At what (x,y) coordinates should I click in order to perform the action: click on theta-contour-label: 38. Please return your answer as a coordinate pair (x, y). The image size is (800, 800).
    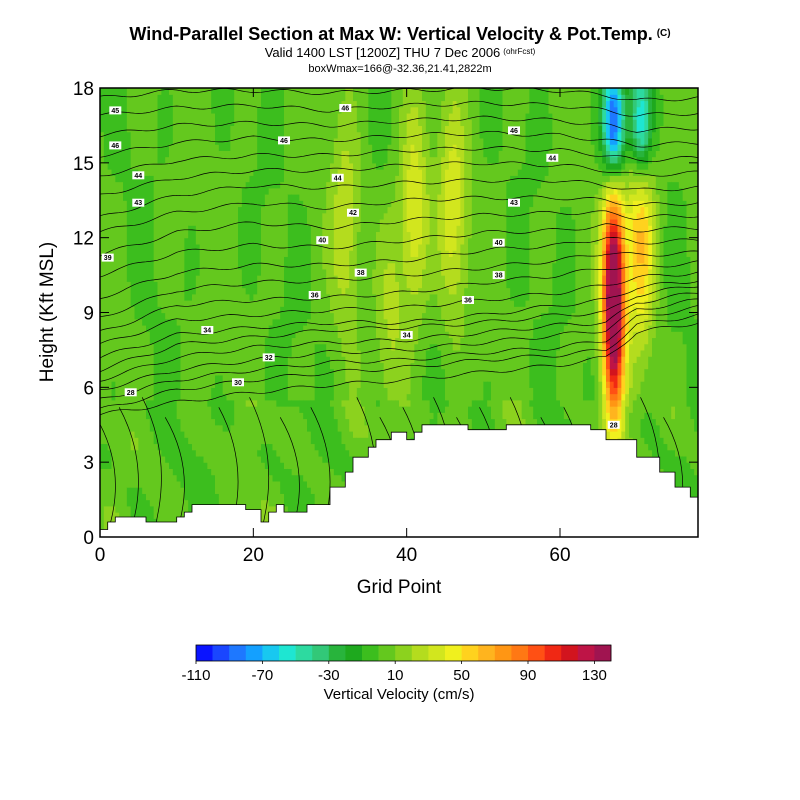
    Looking at the image, I should click on (360, 272).